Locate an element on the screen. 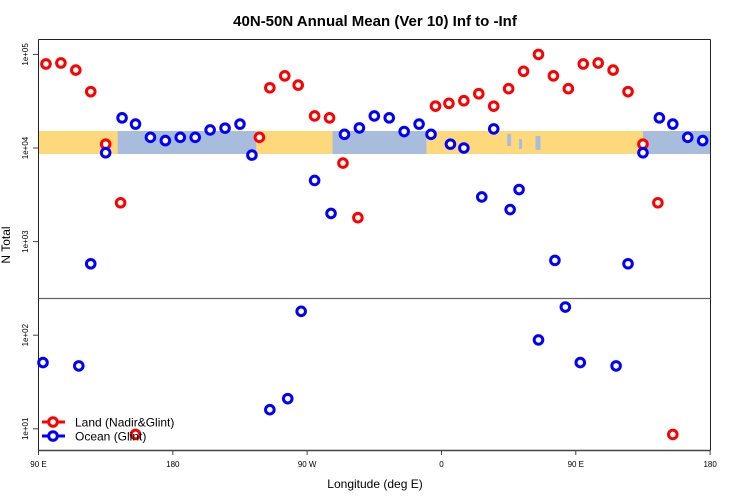 Image resolution: width=750 pixels, height=500 pixels. y-tick-label: 1e+01 is located at coordinates (25, 428).